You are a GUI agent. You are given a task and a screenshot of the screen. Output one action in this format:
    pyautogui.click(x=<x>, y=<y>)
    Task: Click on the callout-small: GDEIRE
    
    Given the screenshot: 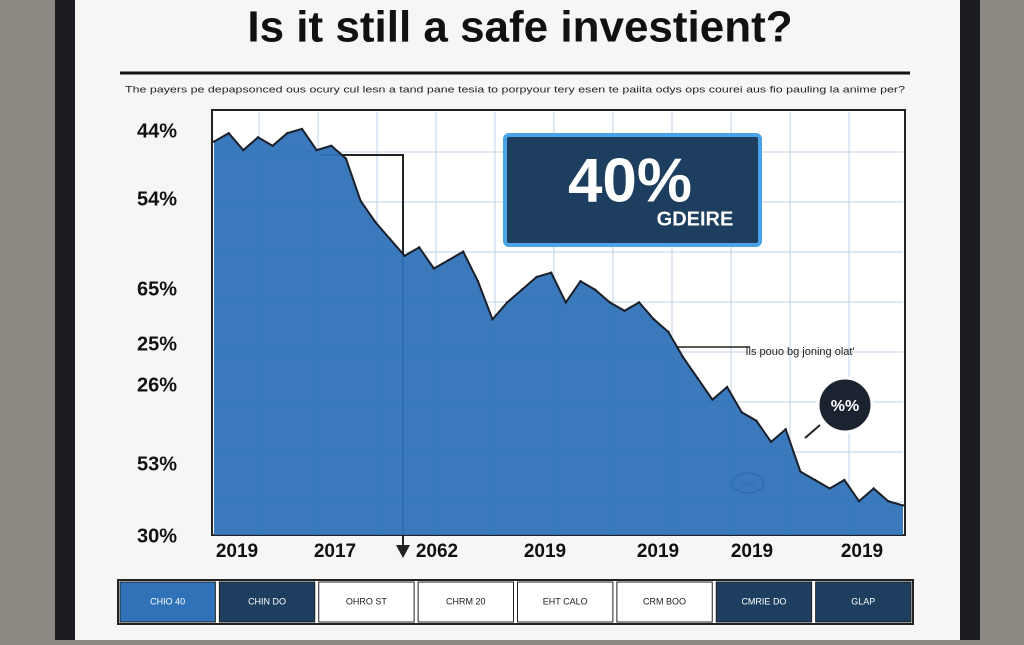 What is the action you would take?
    pyautogui.click(x=695, y=219)
    